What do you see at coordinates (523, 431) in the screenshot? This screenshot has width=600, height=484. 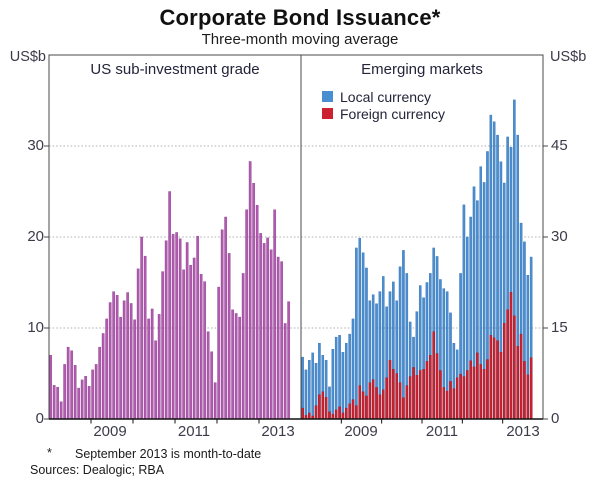 I see `x-axis-label-right-2013: 2013` at bounding box center [523, 431].